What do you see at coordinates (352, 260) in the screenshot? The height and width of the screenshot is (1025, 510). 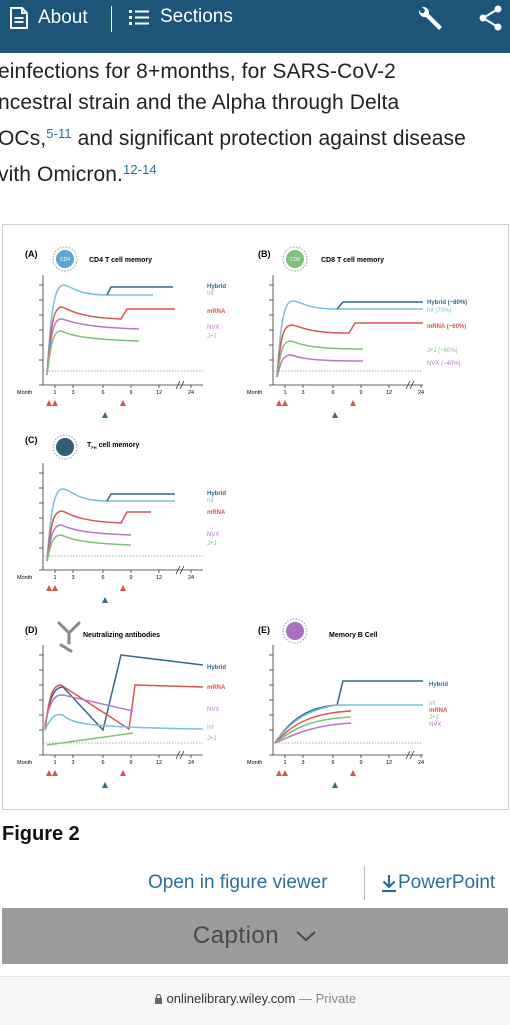 I see `panel-title: CD8 T cell memory` at bounding box center [352, 260].